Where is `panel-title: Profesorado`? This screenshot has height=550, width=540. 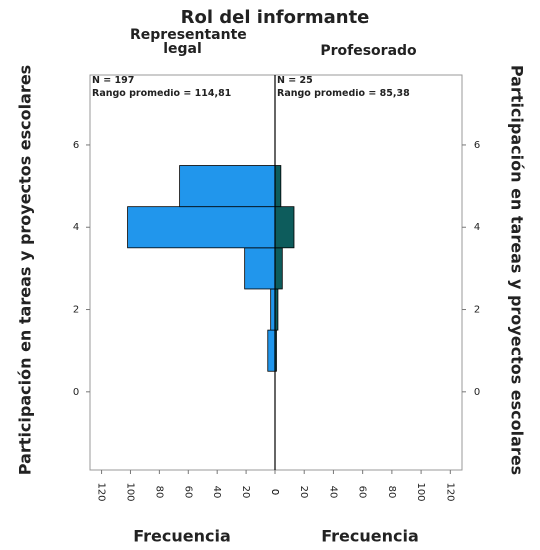 panel-title: Profesorado is located at coordinates (368, 51).